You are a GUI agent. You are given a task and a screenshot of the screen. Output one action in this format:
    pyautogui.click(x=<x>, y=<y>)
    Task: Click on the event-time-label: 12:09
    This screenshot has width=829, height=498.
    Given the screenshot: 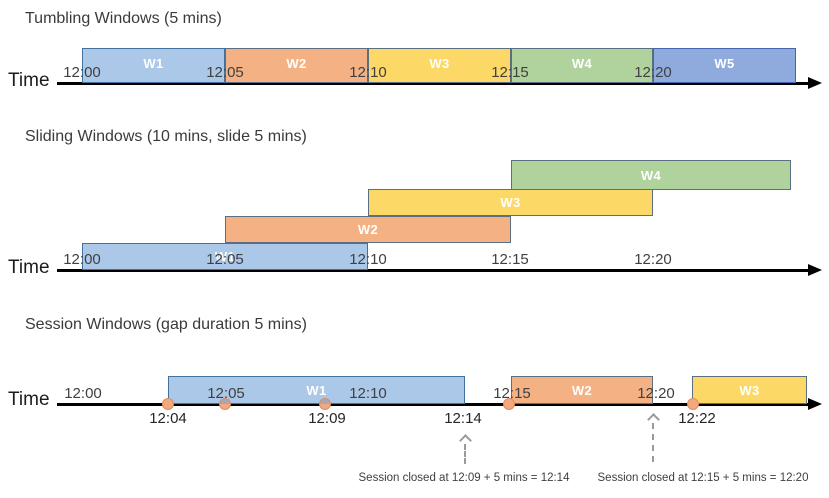 What is the action you would take?
    pyautogui.click(x=327, y=418)
    